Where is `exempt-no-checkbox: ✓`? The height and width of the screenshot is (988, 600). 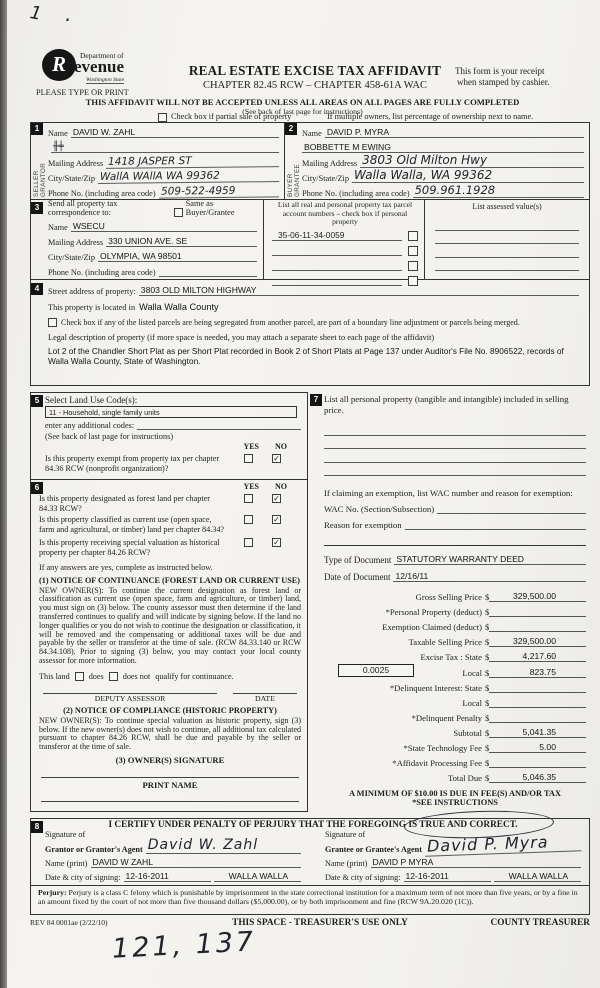 exempt-no-checkbox: ✓ is located at coordinates (276, 458).